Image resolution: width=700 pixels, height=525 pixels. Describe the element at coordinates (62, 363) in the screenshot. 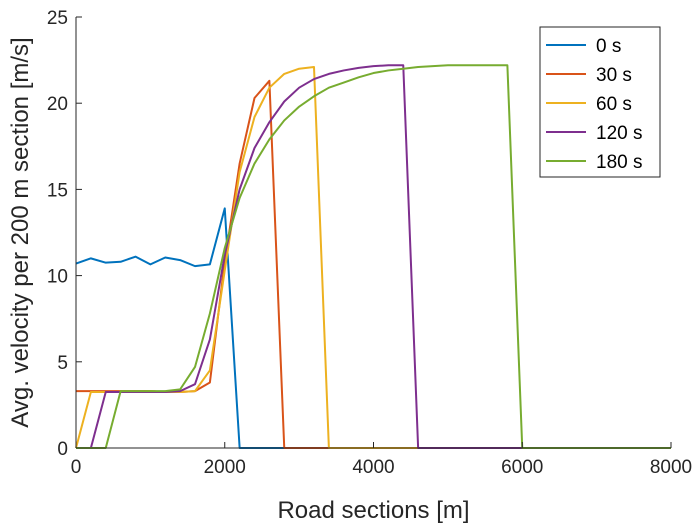

I see `y-tick-label: 5` at that location.